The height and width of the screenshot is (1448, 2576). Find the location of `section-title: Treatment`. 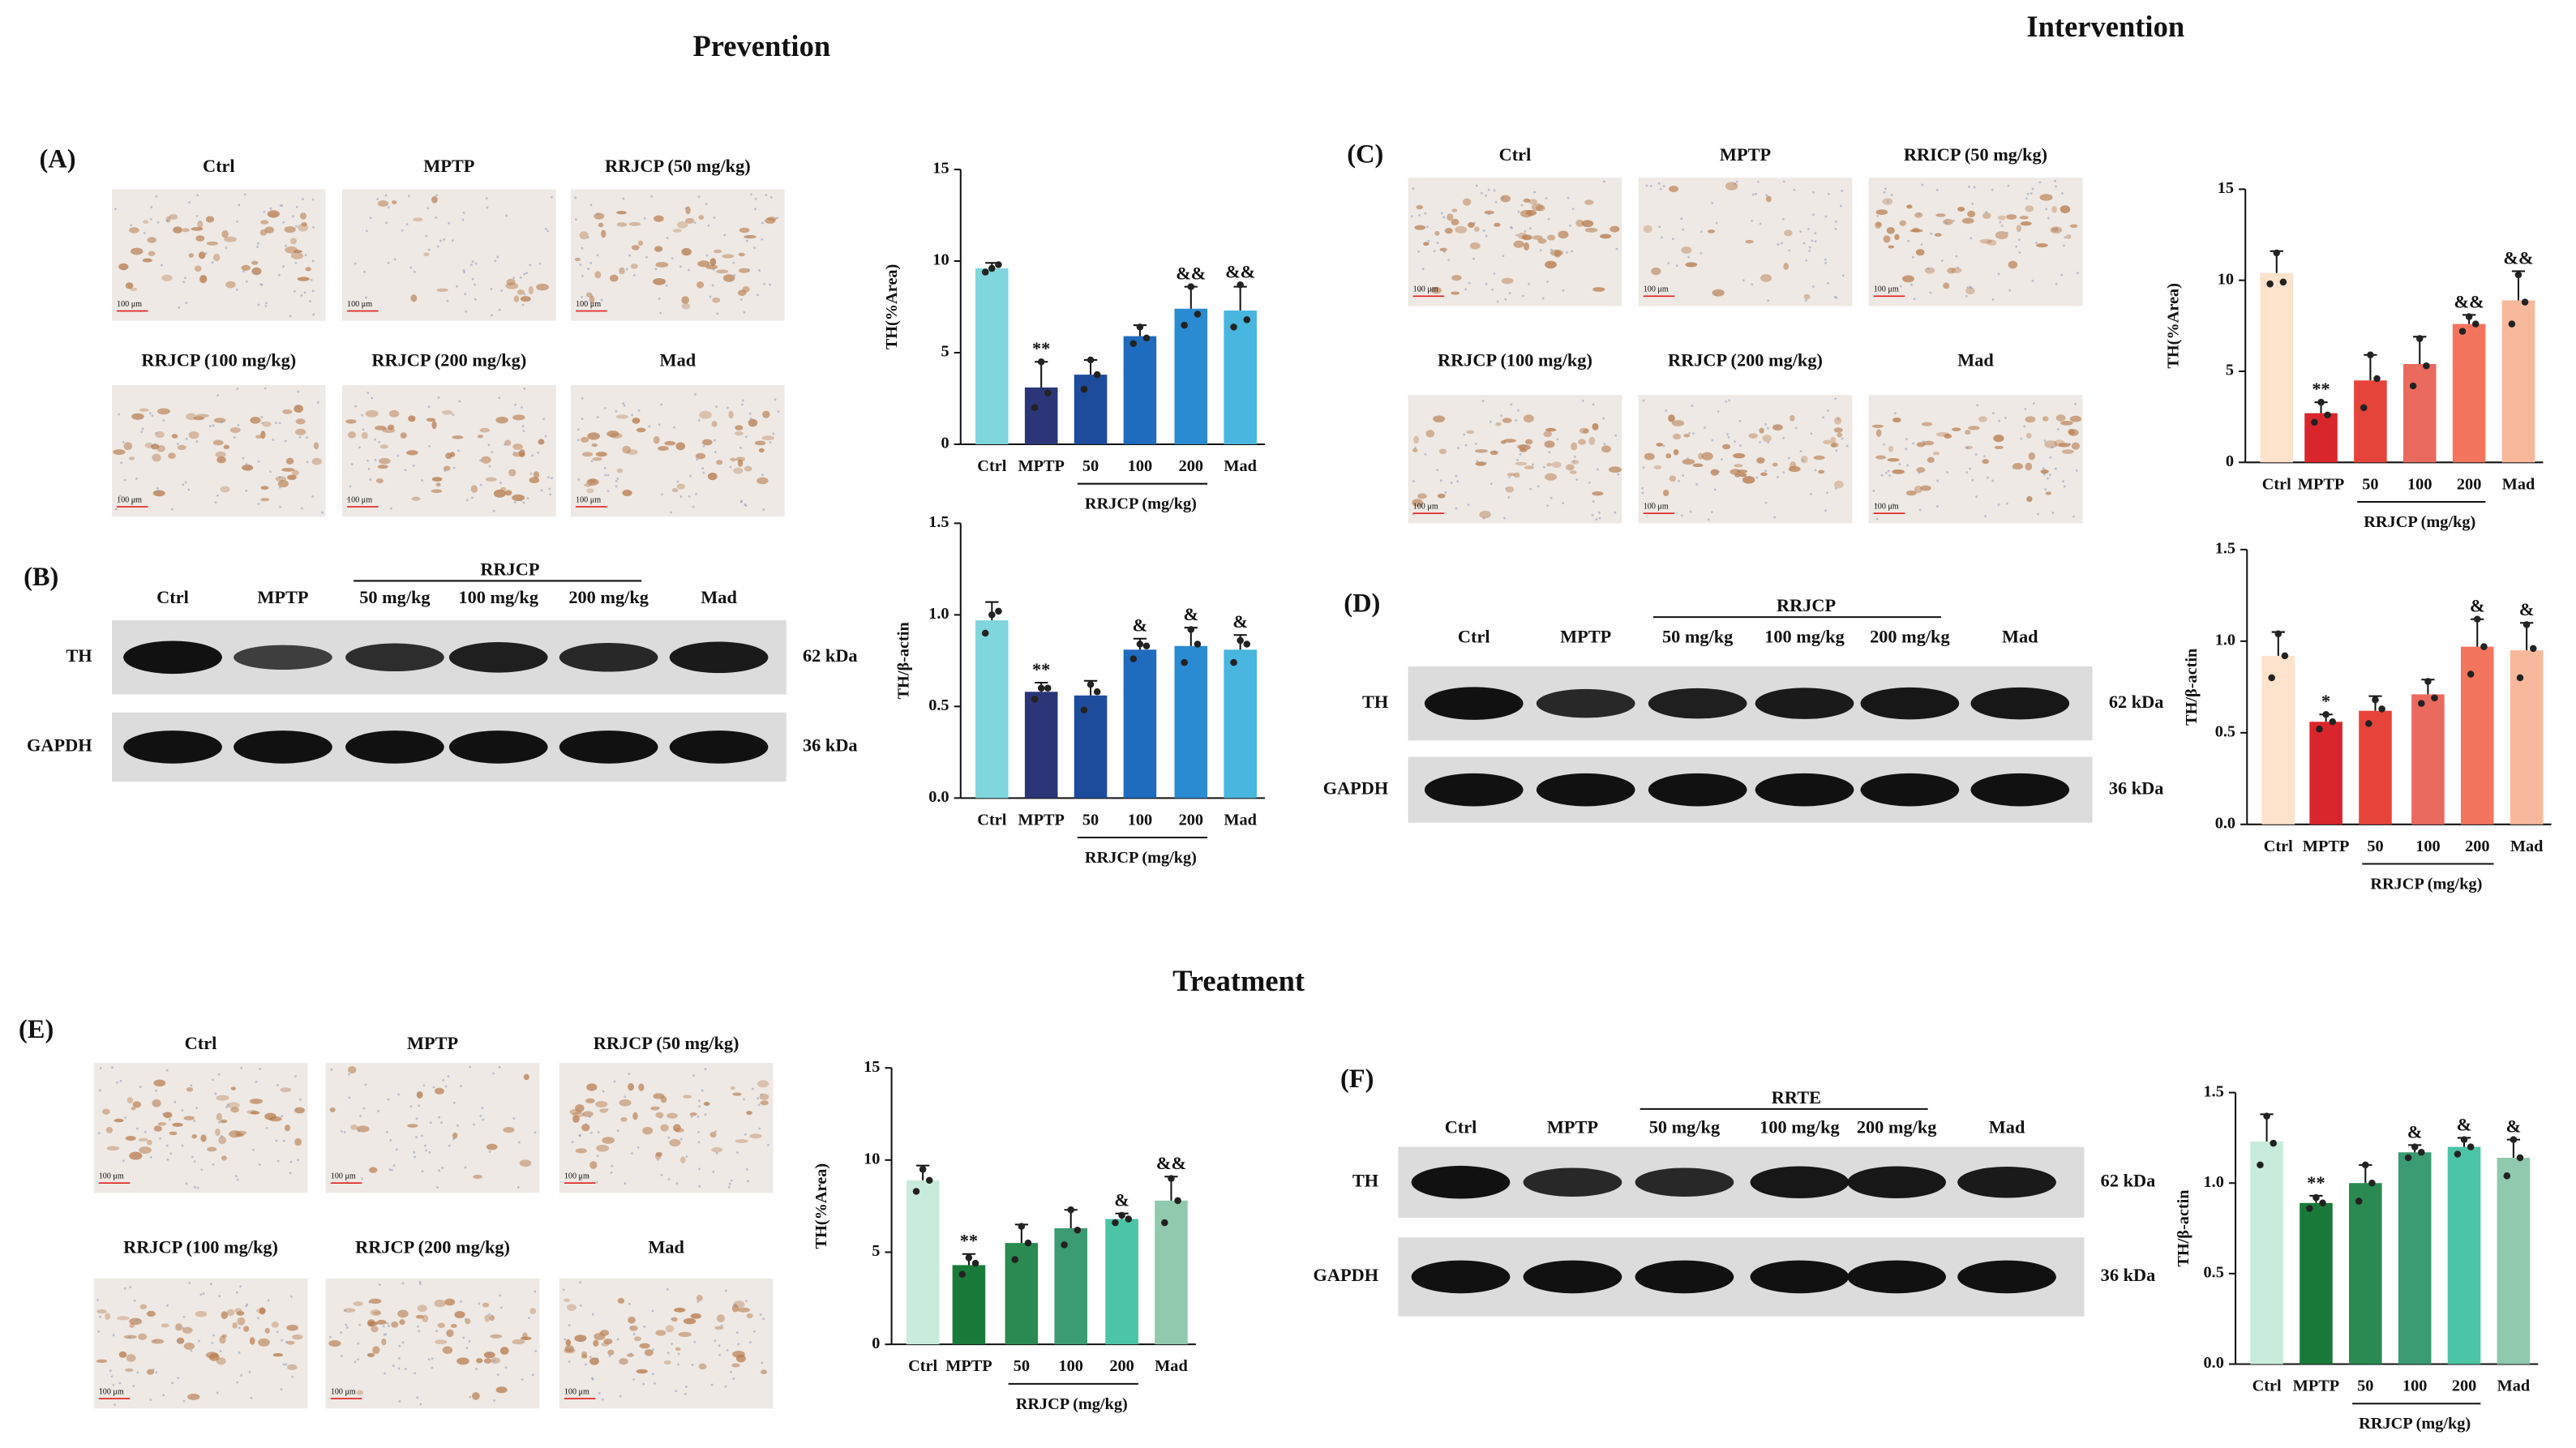

section-title: Treatment is located at coordinates (1238, 980).